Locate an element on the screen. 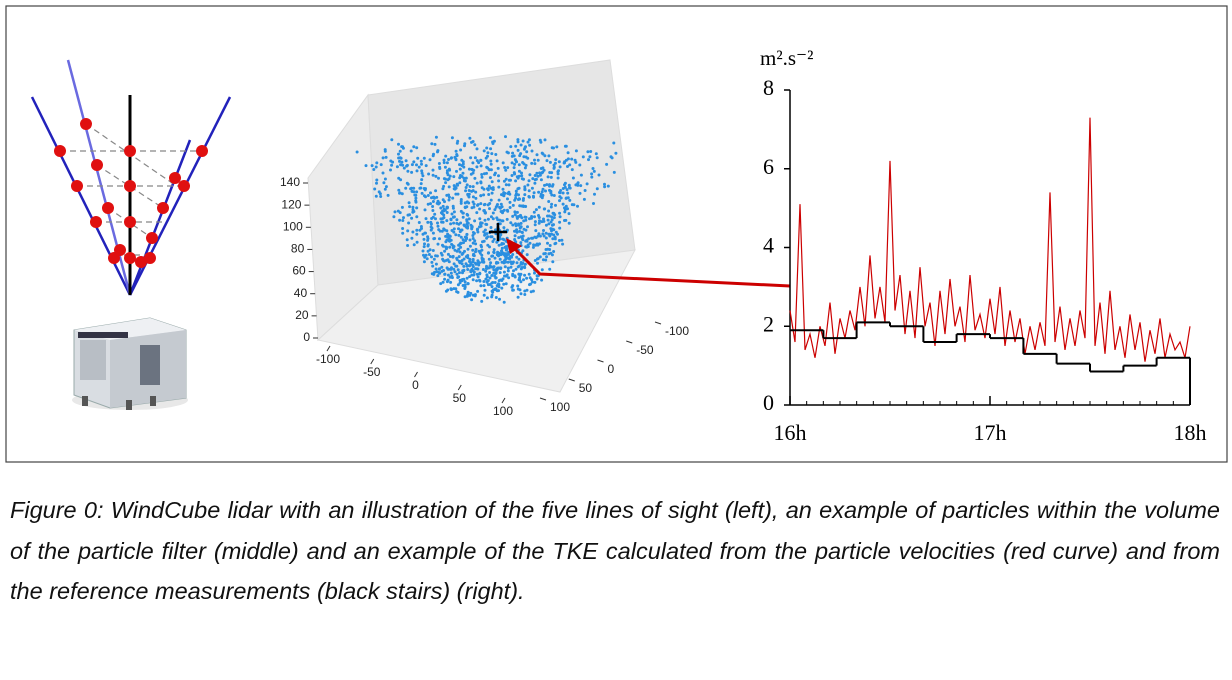  y-tick-label: -100 is located at coordinates (677, 331).